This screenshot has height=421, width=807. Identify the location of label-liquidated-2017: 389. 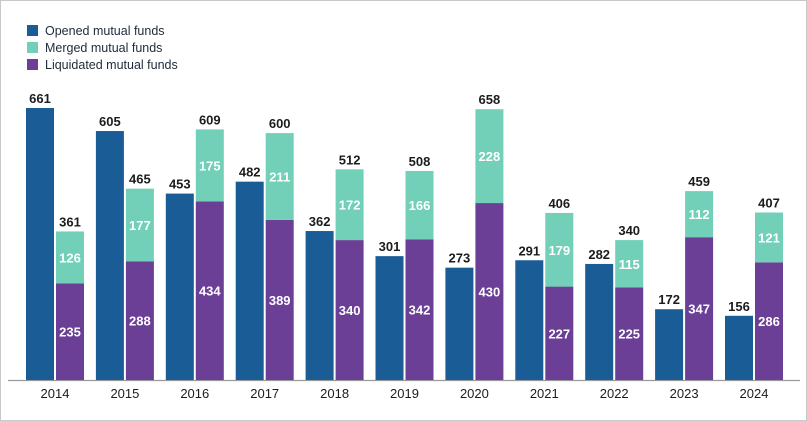
(280, 300).